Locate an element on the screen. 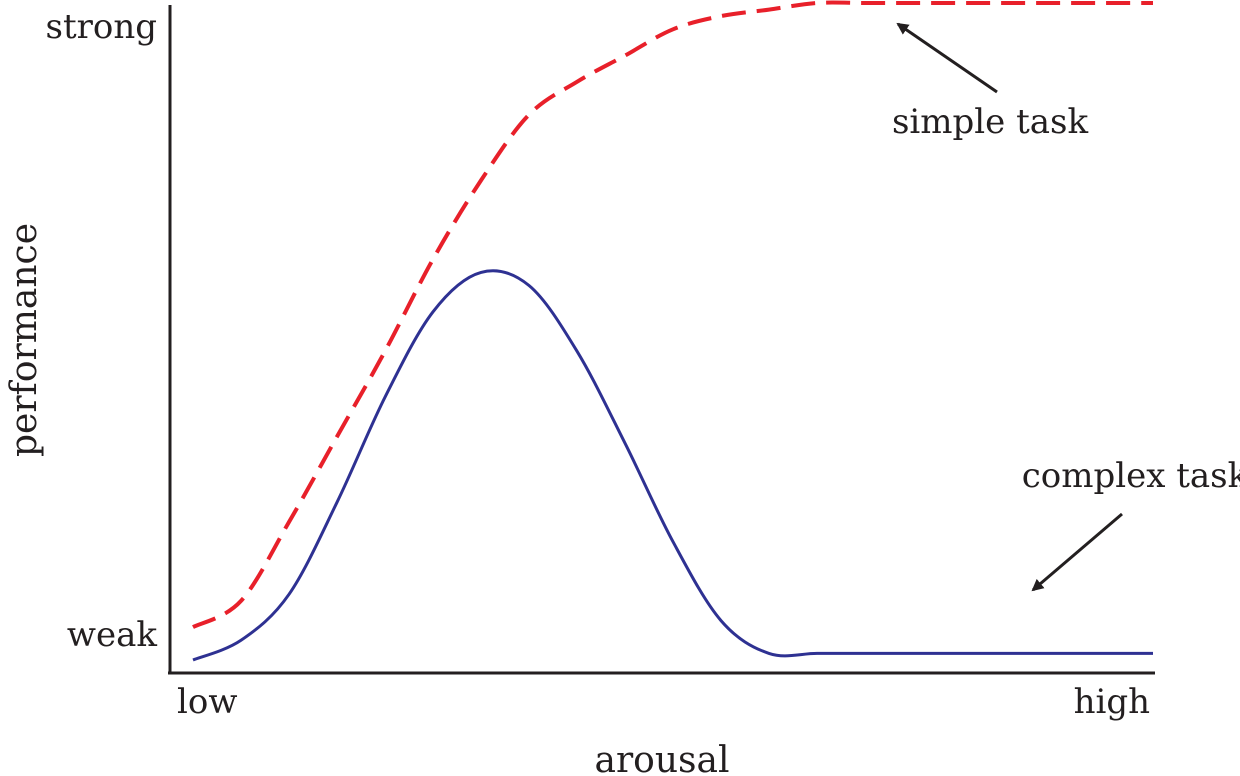  annotation-simple-task: simple task is located at coordinates (990, 122).